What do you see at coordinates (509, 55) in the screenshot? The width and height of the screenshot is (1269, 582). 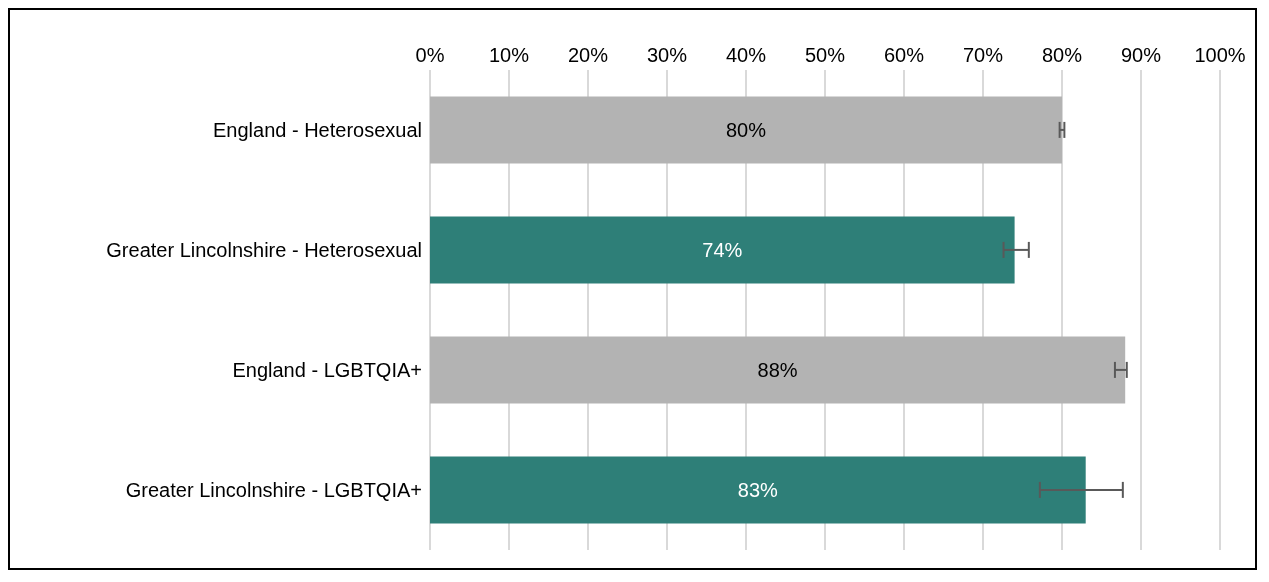 I see `x-tick-label: 10%` at bounding box center [509, 55].